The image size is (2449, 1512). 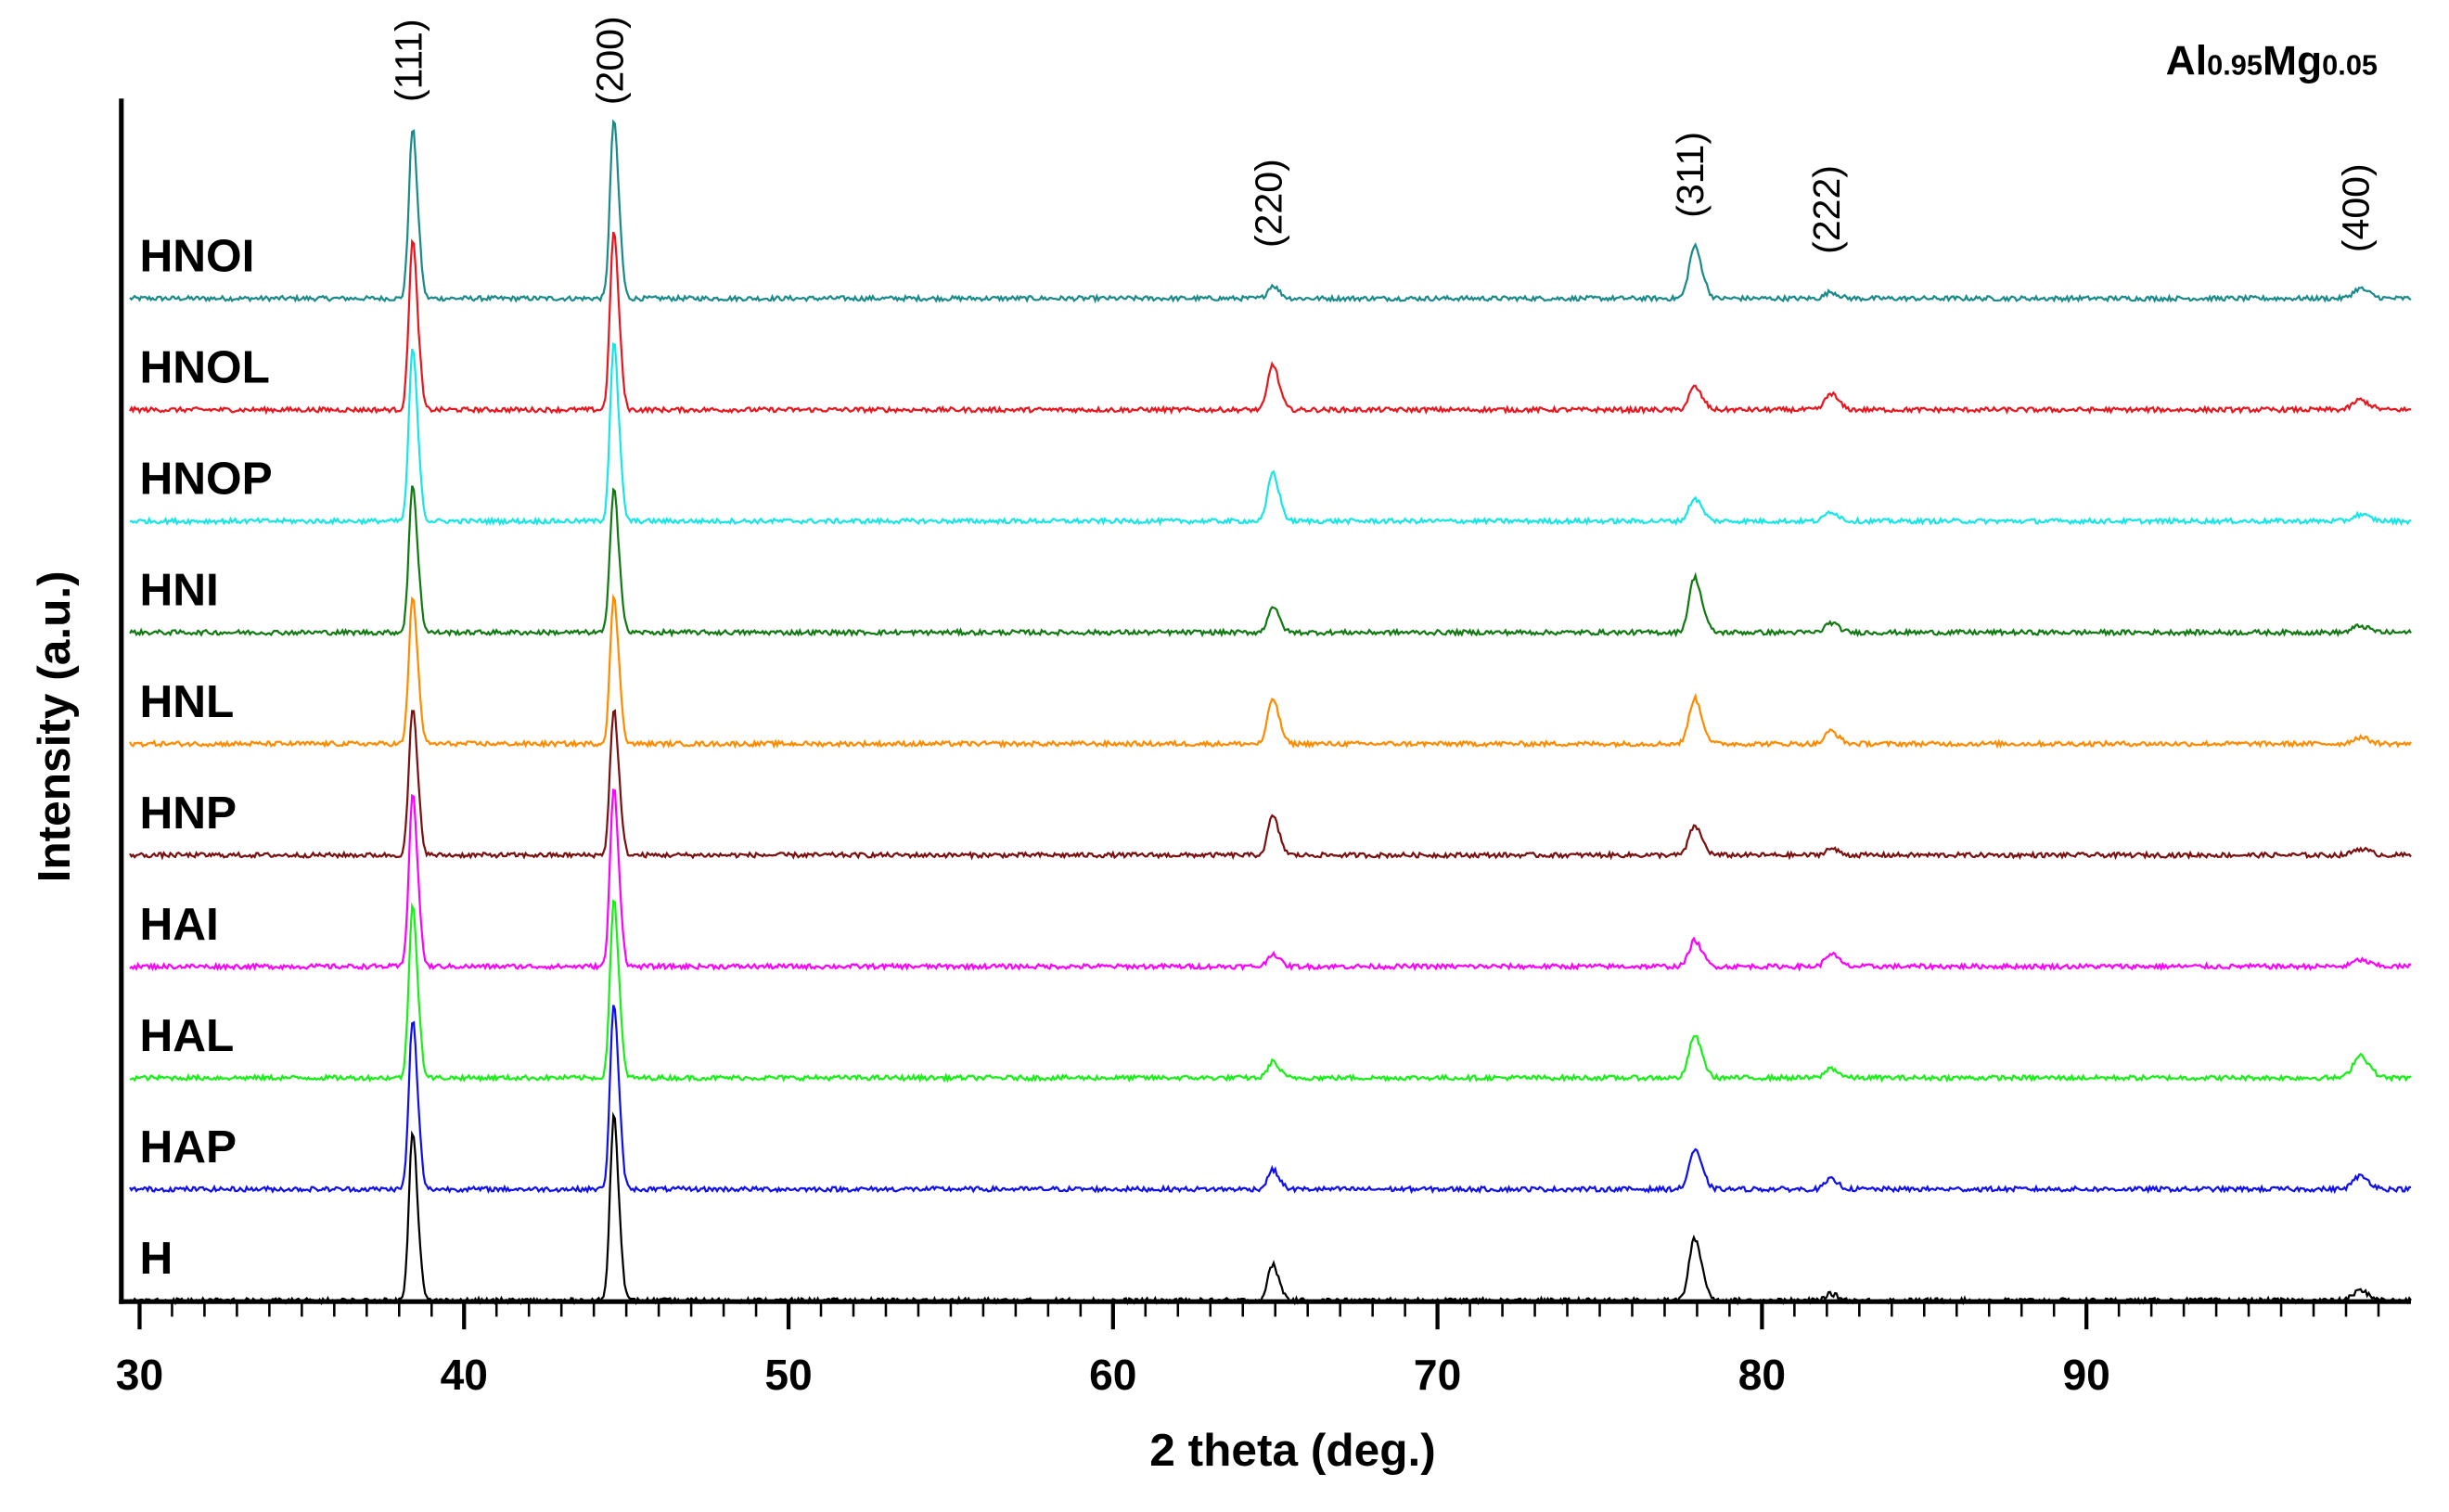 What do you see at coordinates (205, 479) in the screenshot?
I see `series-label-hnop: HNOP` at bounding box center [205, 479].